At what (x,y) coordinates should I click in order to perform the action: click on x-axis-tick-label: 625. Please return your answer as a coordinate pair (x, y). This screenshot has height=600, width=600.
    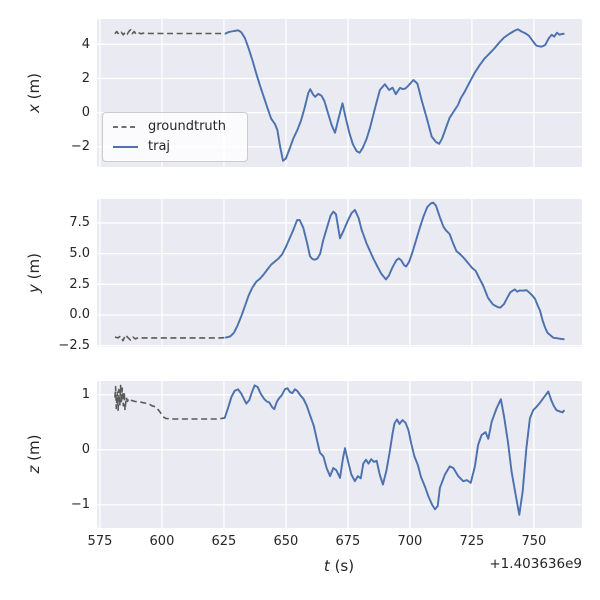
    Looking at the image, I should click on (224, 541).